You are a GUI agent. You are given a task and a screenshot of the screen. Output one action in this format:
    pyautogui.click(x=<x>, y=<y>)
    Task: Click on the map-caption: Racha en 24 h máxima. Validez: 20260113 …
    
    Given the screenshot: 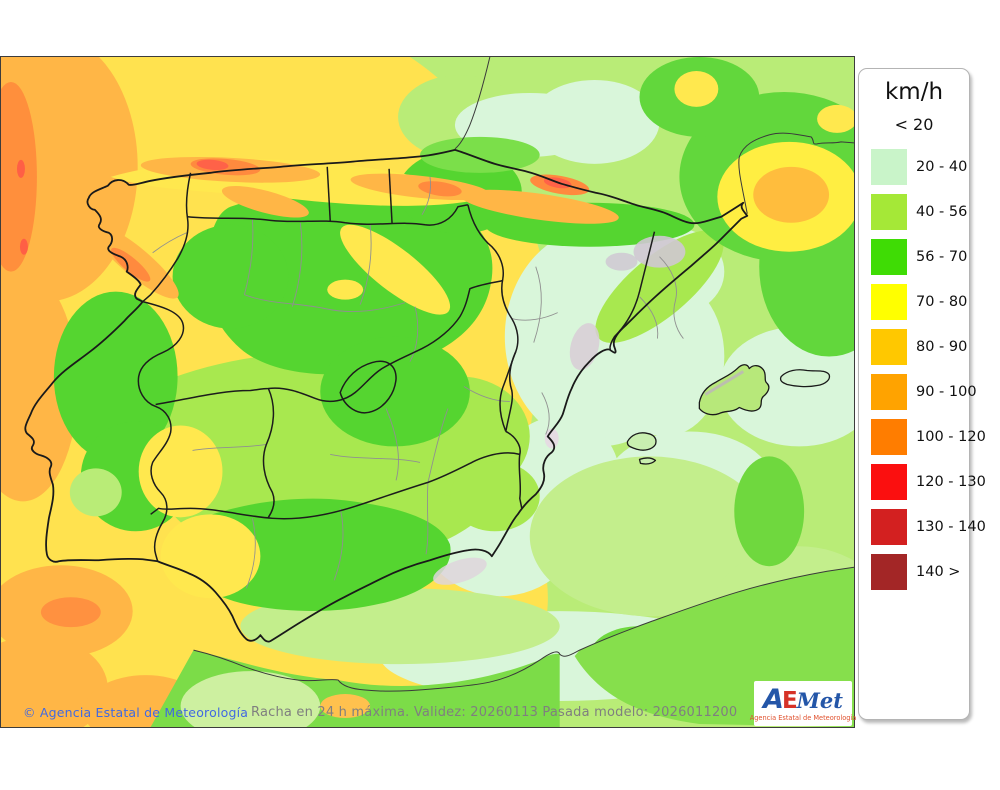 What is the action you would take?
    pyautogui.click(x=494, y=712)
    